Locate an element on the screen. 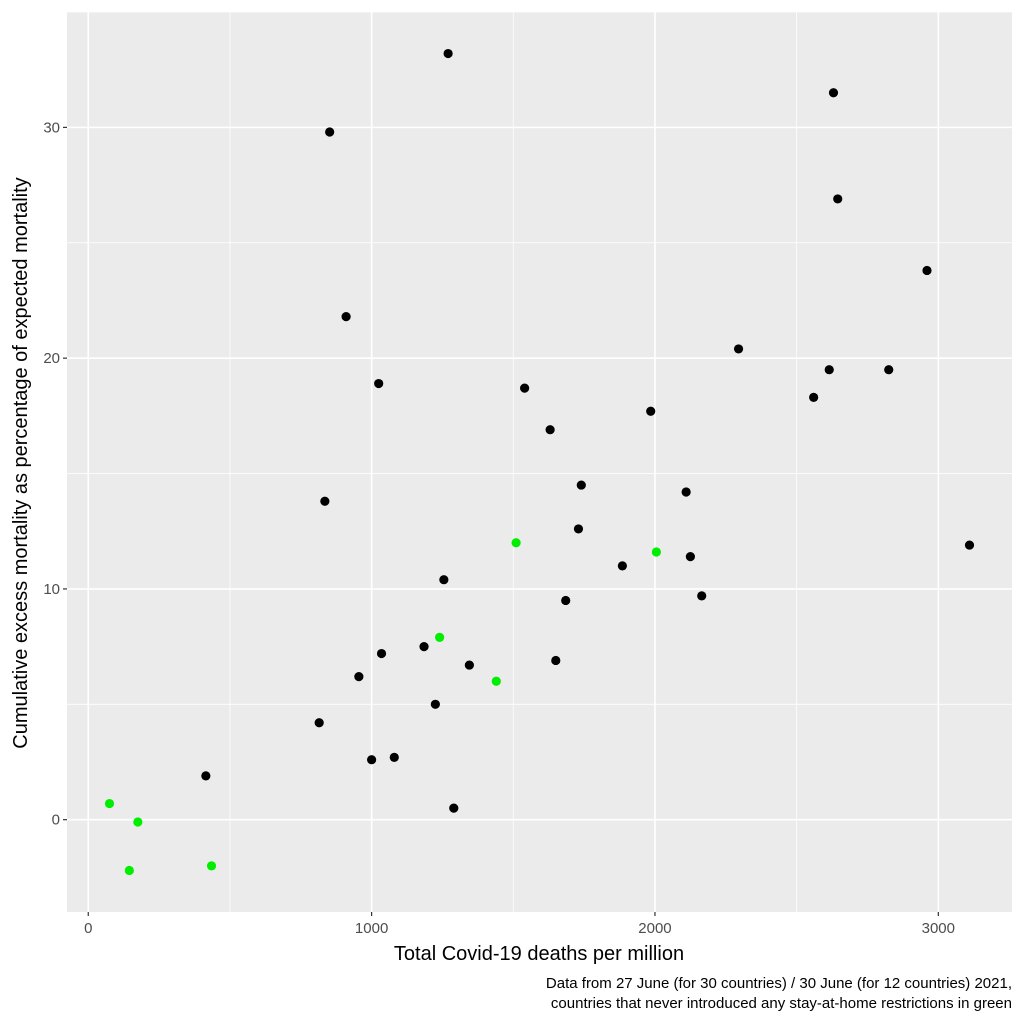  y-tick-label: 10 is located at coordinates (51, 589).